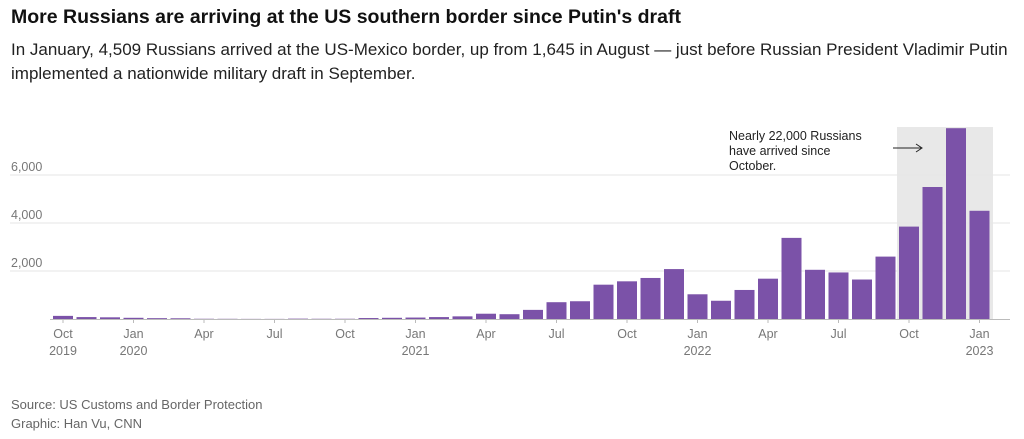  Describe the element at coordinates (779, 151) in the screenshot. I see `annotation-line: have arrived since` at that location.